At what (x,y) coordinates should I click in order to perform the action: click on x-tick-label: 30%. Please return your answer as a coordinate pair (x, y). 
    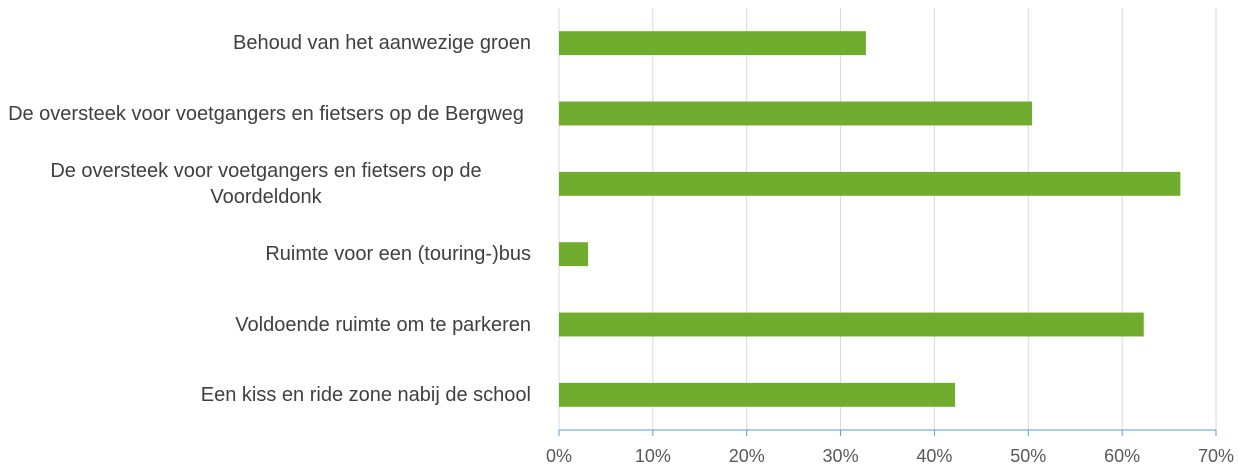
    Looking at the image, I should click on (841, 456).